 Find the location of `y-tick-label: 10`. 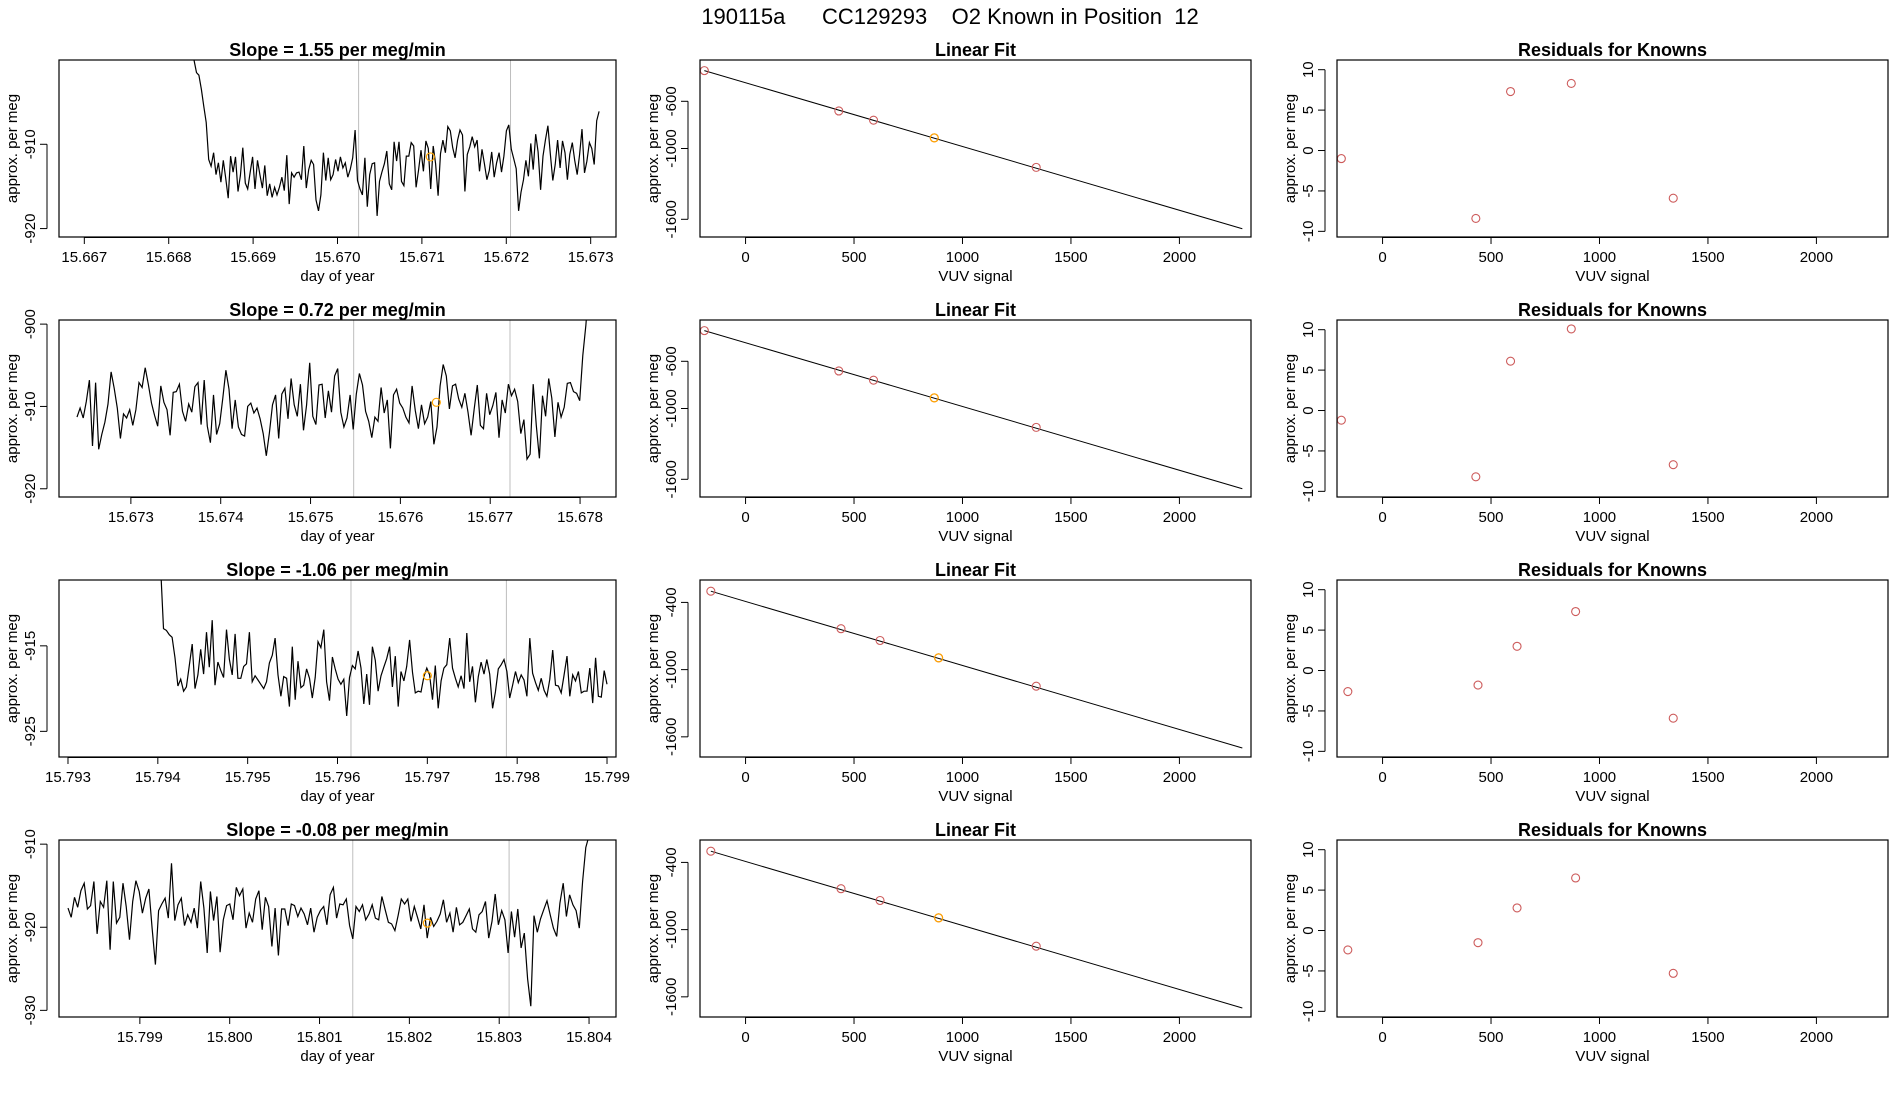

y-tick-label: 10 is located at coordinates (1308, 69).